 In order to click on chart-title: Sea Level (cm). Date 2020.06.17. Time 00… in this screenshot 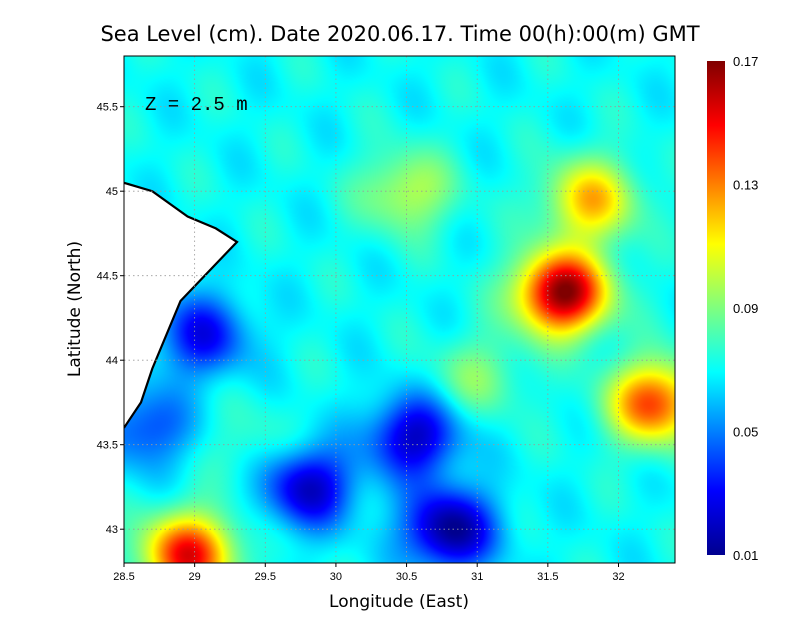, I will do `click(399, 34)`.